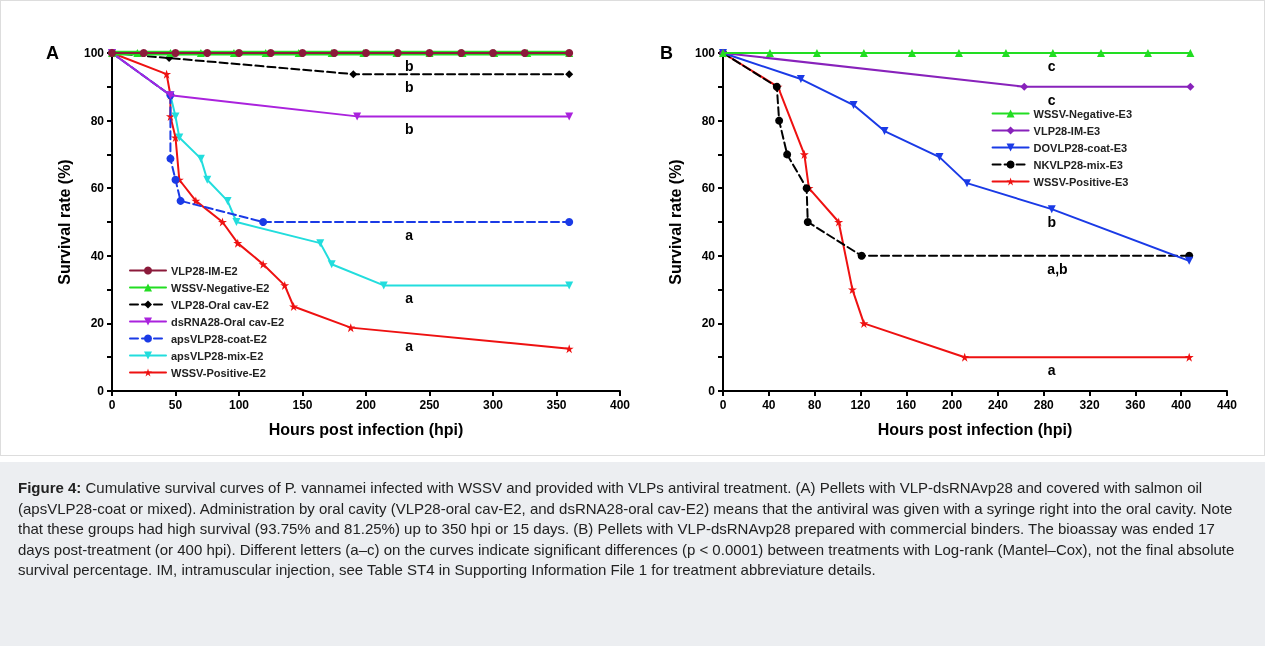  What do you see at coordinates (302, 405) in the screenshot?
I see `x-tick-label: 150` at bounding box center [302, 405].